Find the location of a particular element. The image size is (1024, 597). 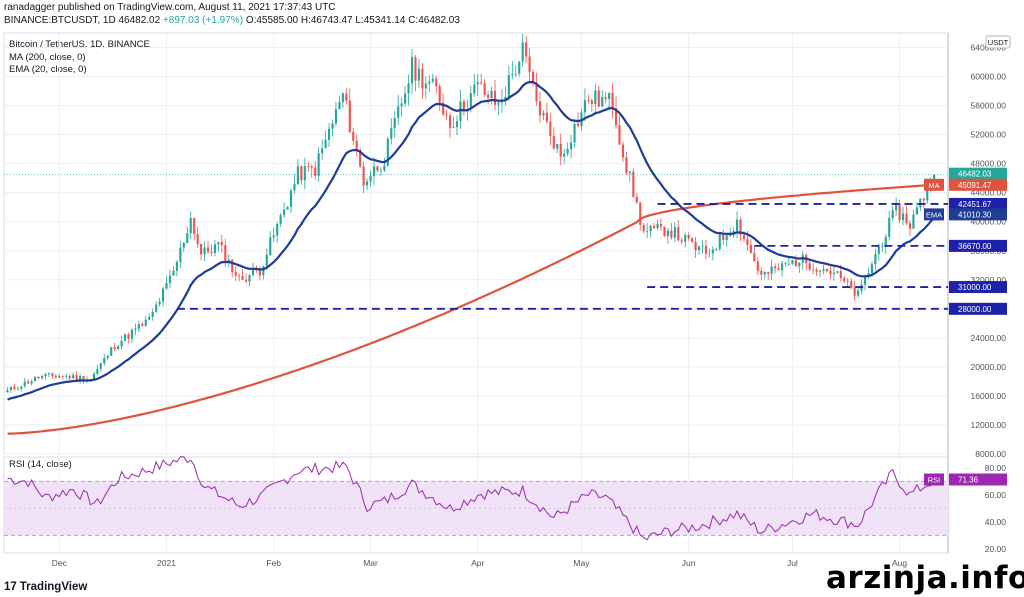

y-tick-label: 40000.00 is located at coordinates (989, 222).